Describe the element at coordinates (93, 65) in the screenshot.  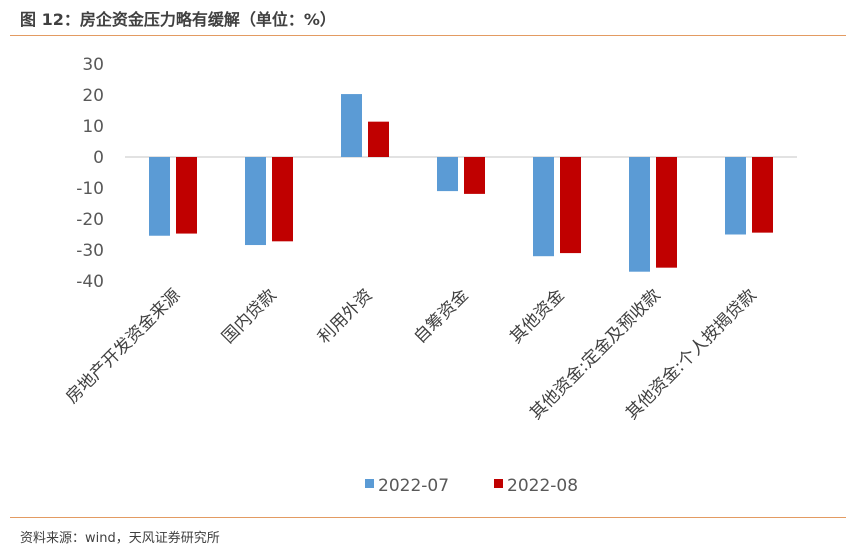
I see `y-tick-label: 30` at that location.